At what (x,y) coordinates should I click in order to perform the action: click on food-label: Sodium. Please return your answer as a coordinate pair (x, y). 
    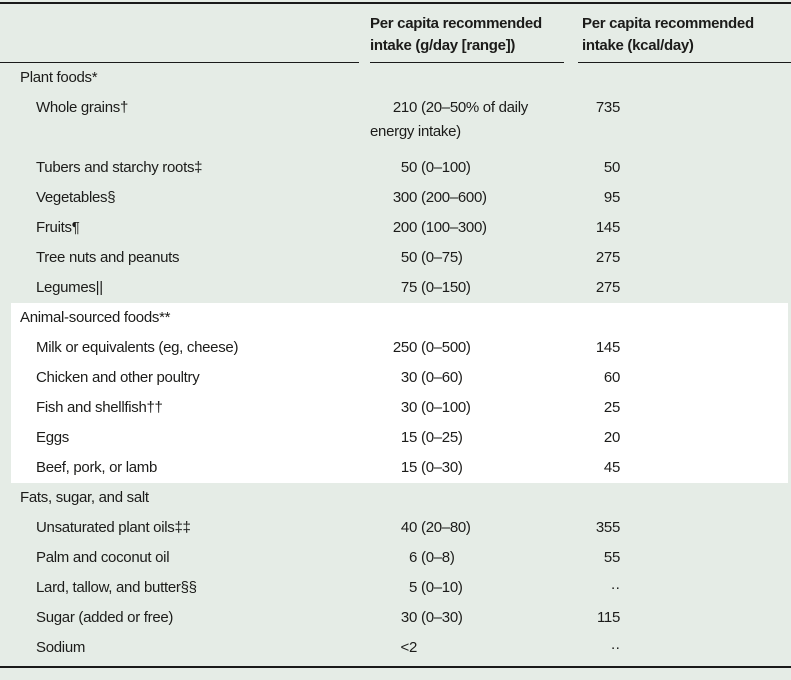
    Looking at the image, I should click on (61, 647).